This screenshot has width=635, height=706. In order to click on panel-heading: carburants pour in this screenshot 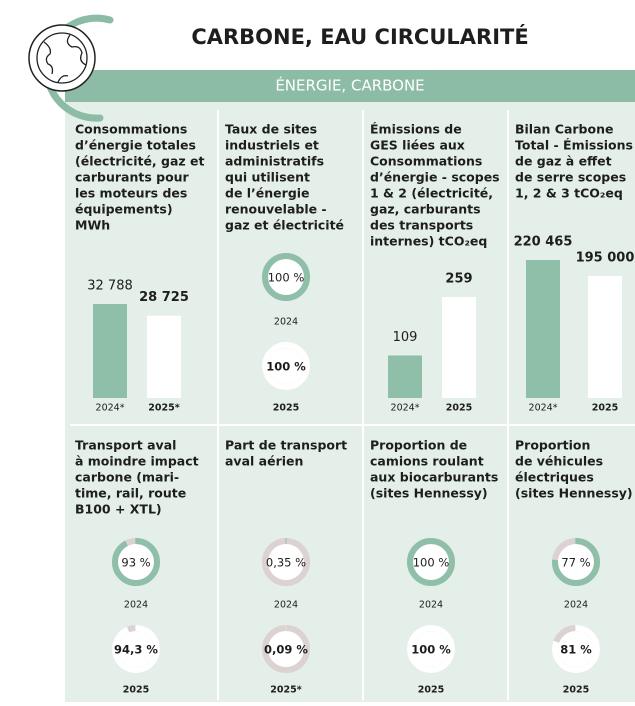, I will do `click(132, 177)`.